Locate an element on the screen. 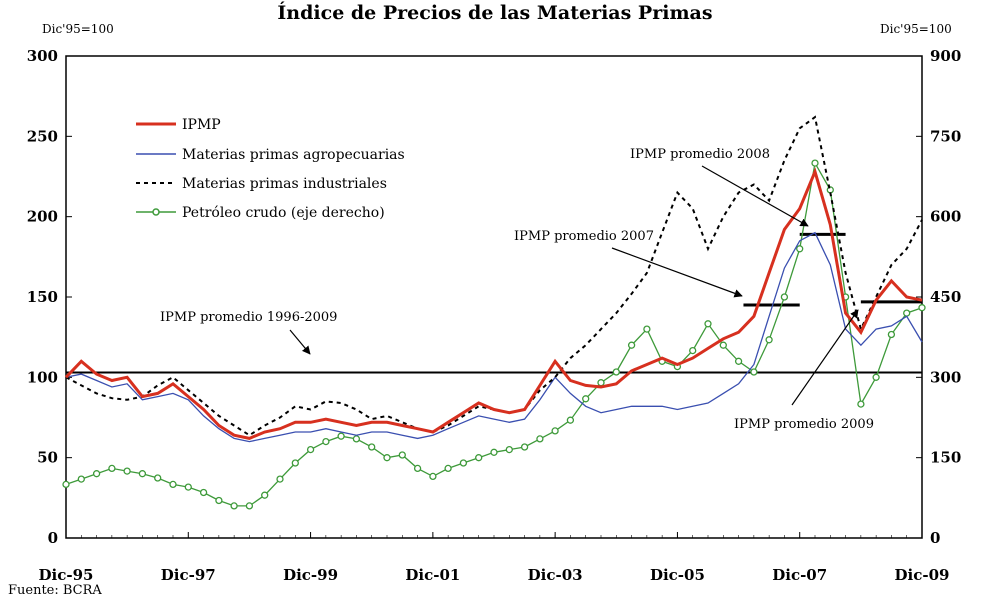 This screenshot has height=600, width=1000. legend-label-petroleo: Petróleo crudo (eje derecho) is located at coordinates (283, 213).